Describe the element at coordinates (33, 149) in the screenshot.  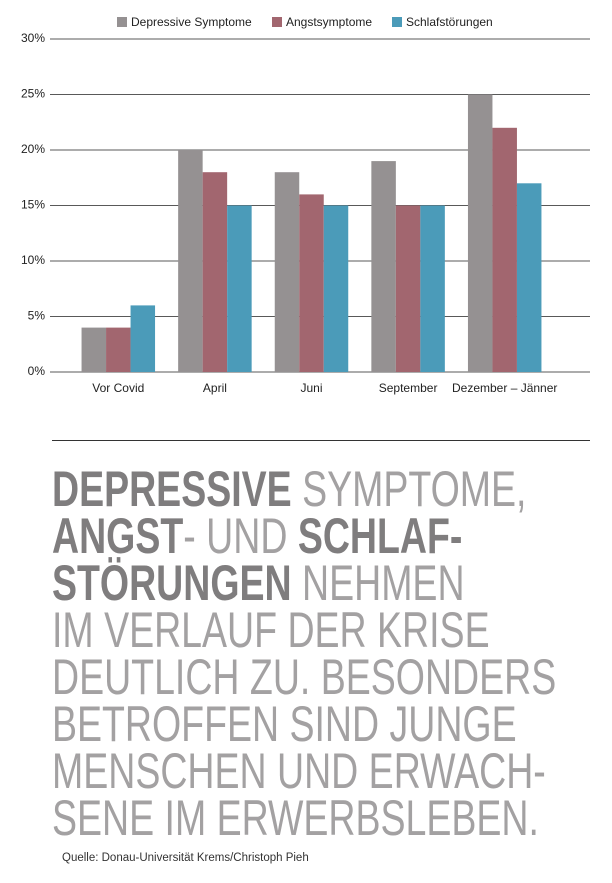
I see `y-tick-label: 20%` at that location.